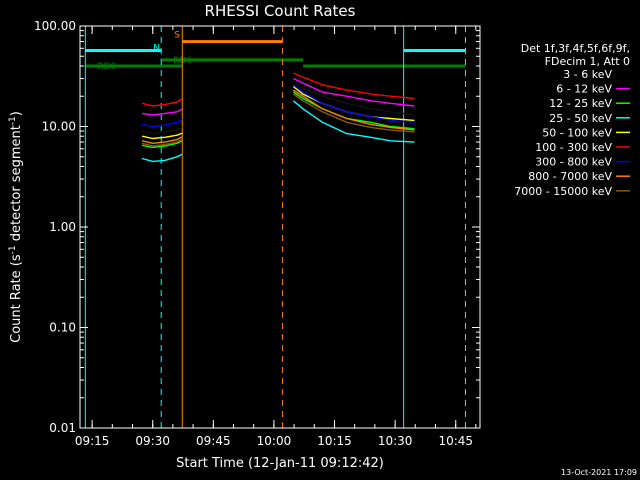 The height and width of the screenshot is (480, 640). What do you see at coordinates (275, 51) in the screenshot?
I see `flag-bars: S N RD0 RD6` at bounding box center [275, 51].